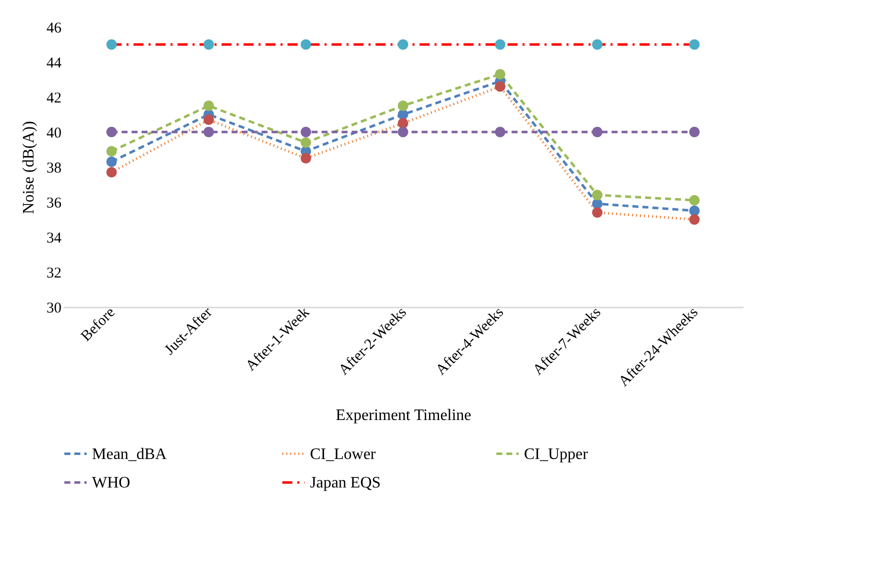  I want to click on y-tick-label: 34, so click(54, 238).